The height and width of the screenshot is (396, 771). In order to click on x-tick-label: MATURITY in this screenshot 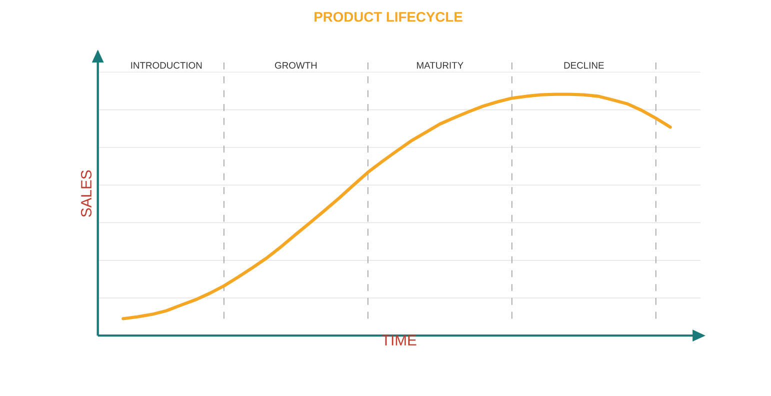, I will do `click(440, 65)`.